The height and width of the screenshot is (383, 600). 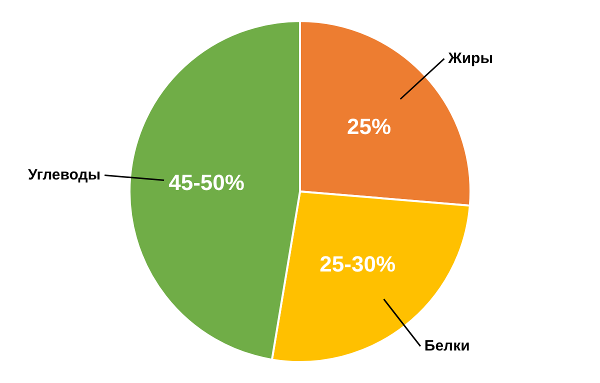 What do you see at coordinates (470, 58) in the screenshot?
I see `slice-label: Жиры` at bounding box center [470, 58].